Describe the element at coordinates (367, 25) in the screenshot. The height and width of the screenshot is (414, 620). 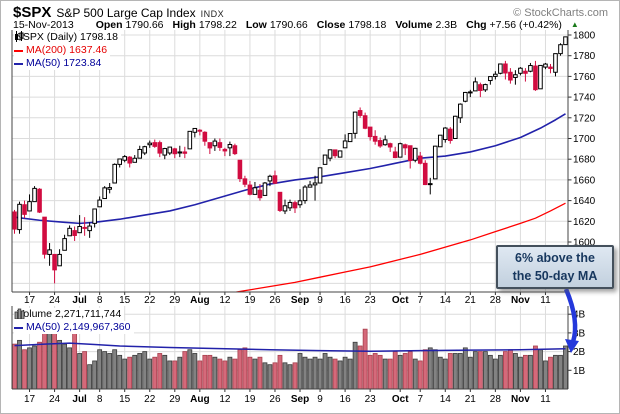
I see `quote-value: 1798.18` at that location.